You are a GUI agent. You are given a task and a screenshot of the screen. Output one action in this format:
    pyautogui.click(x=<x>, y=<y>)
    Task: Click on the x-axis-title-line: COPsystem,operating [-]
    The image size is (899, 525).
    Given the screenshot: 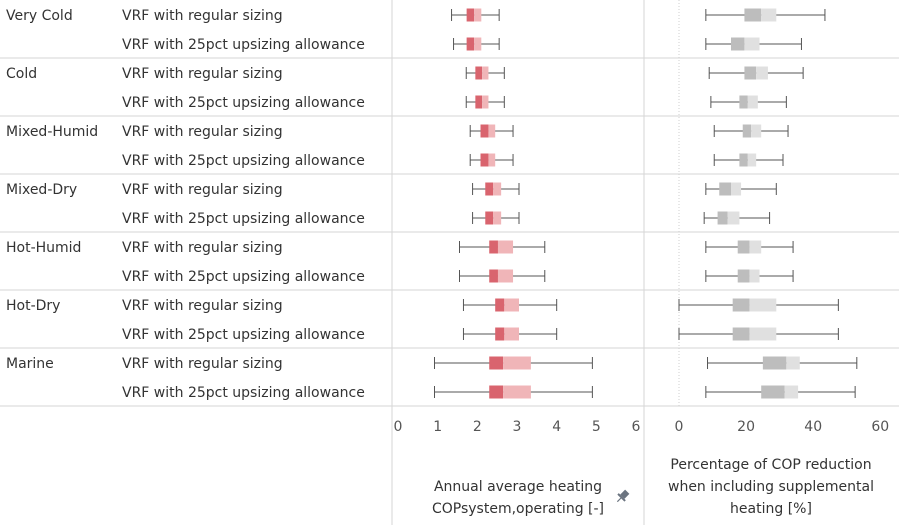 What is the action you would take?
    pyautogui.click(x=518, y=509)
    